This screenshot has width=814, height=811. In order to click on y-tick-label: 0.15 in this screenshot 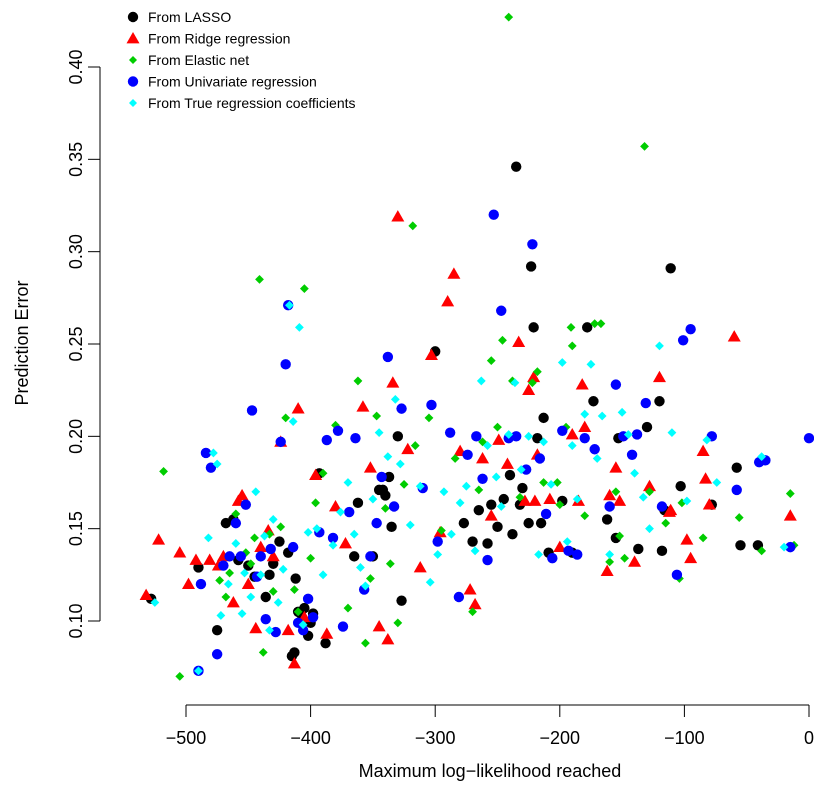, I will do `click(76, 528)`.